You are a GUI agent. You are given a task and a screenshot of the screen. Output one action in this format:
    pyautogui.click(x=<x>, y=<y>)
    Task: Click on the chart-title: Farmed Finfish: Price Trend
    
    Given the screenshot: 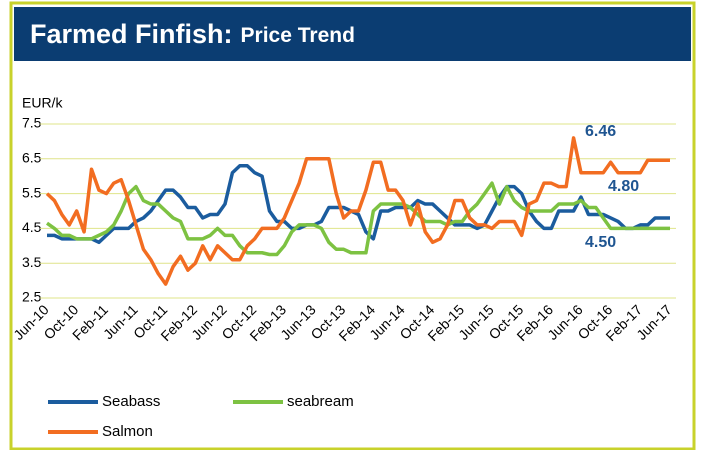 What is the action you would take?
    pyautogui.click(x=192, y=34)
    